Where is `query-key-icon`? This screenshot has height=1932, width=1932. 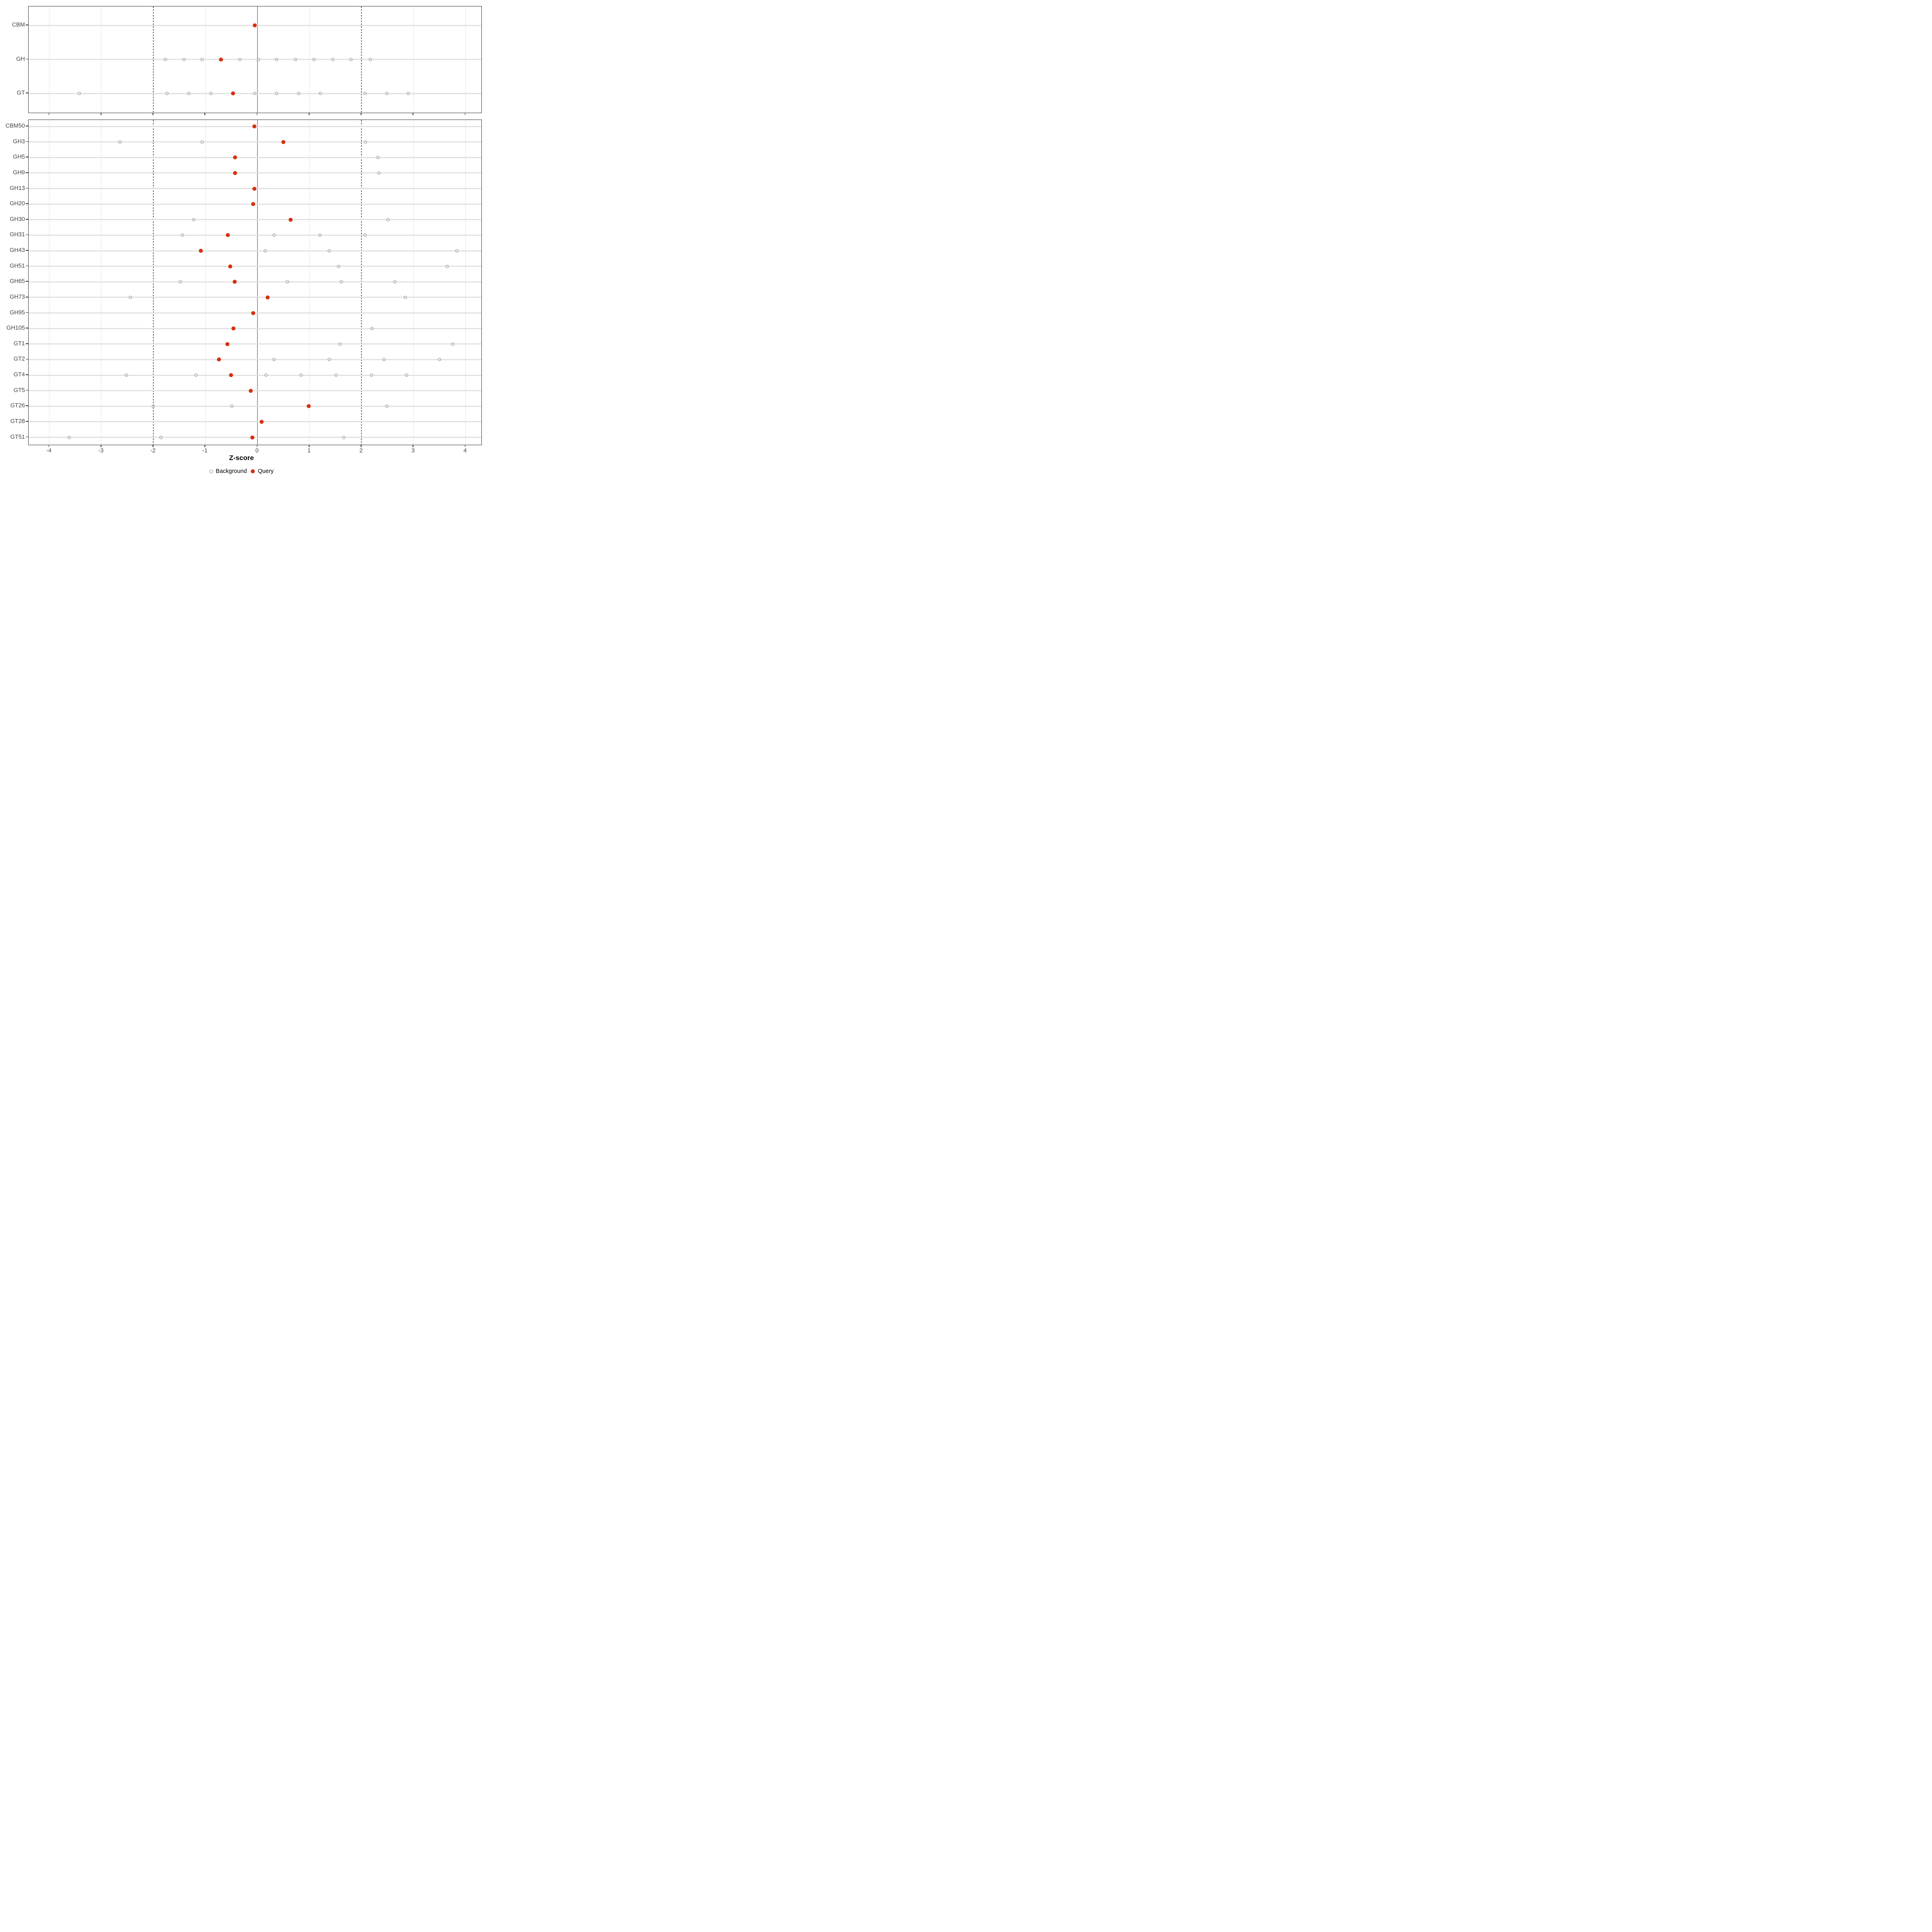 query-key-icon is located at coordinates (253, 471).